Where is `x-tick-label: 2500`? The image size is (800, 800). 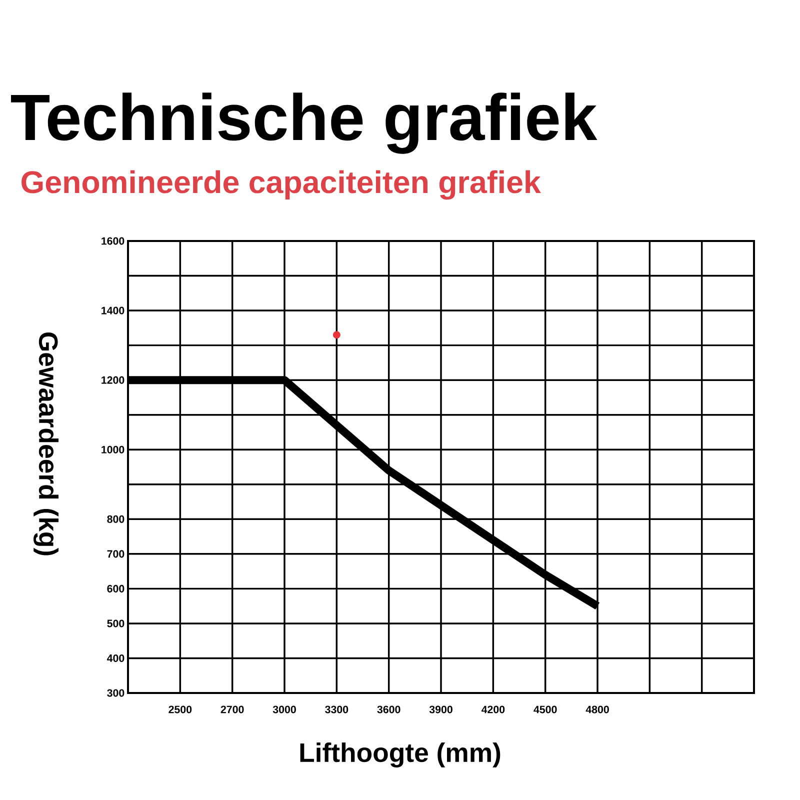
x-tick-label: 2500 is located at coordinates (180, 710).